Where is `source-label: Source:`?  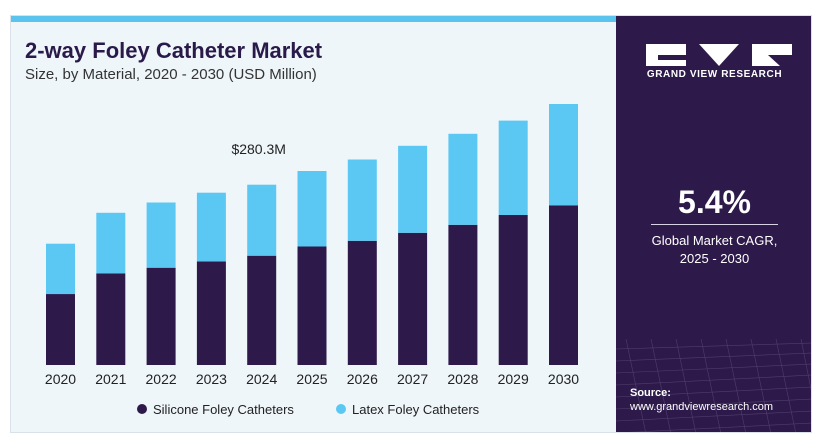
source-label: Source: is located at coordinates (650, 393).